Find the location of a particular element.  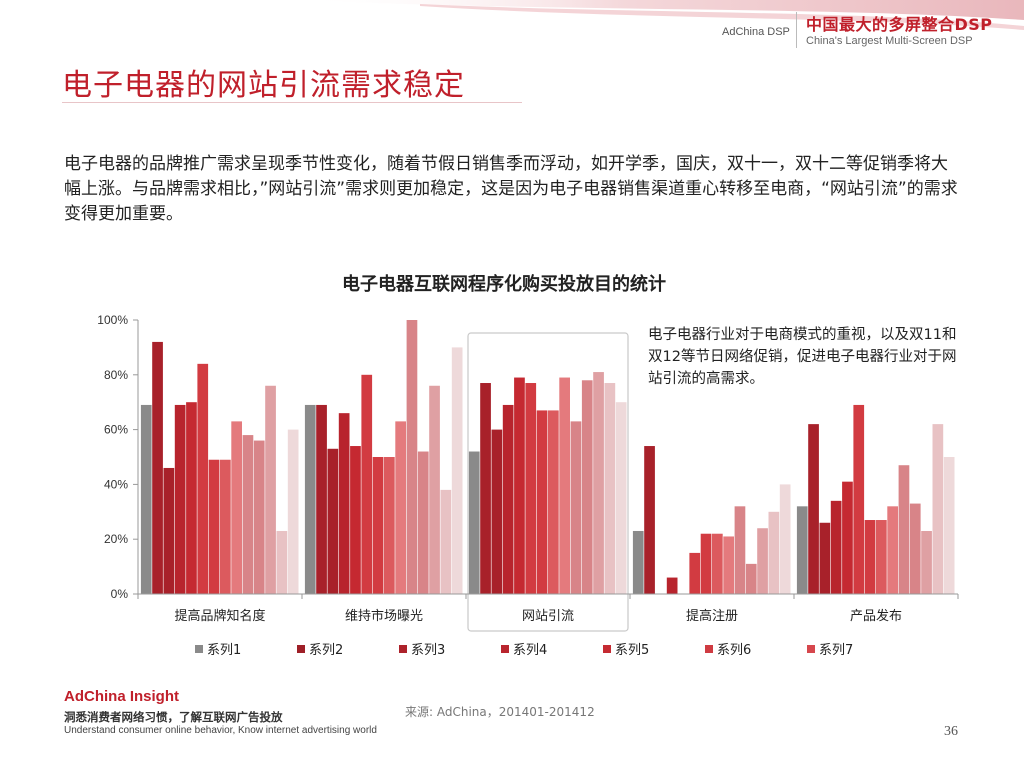

brand-tagline-cn: 中国最大的多屏整合DSP is located at coordinates (899, 24).